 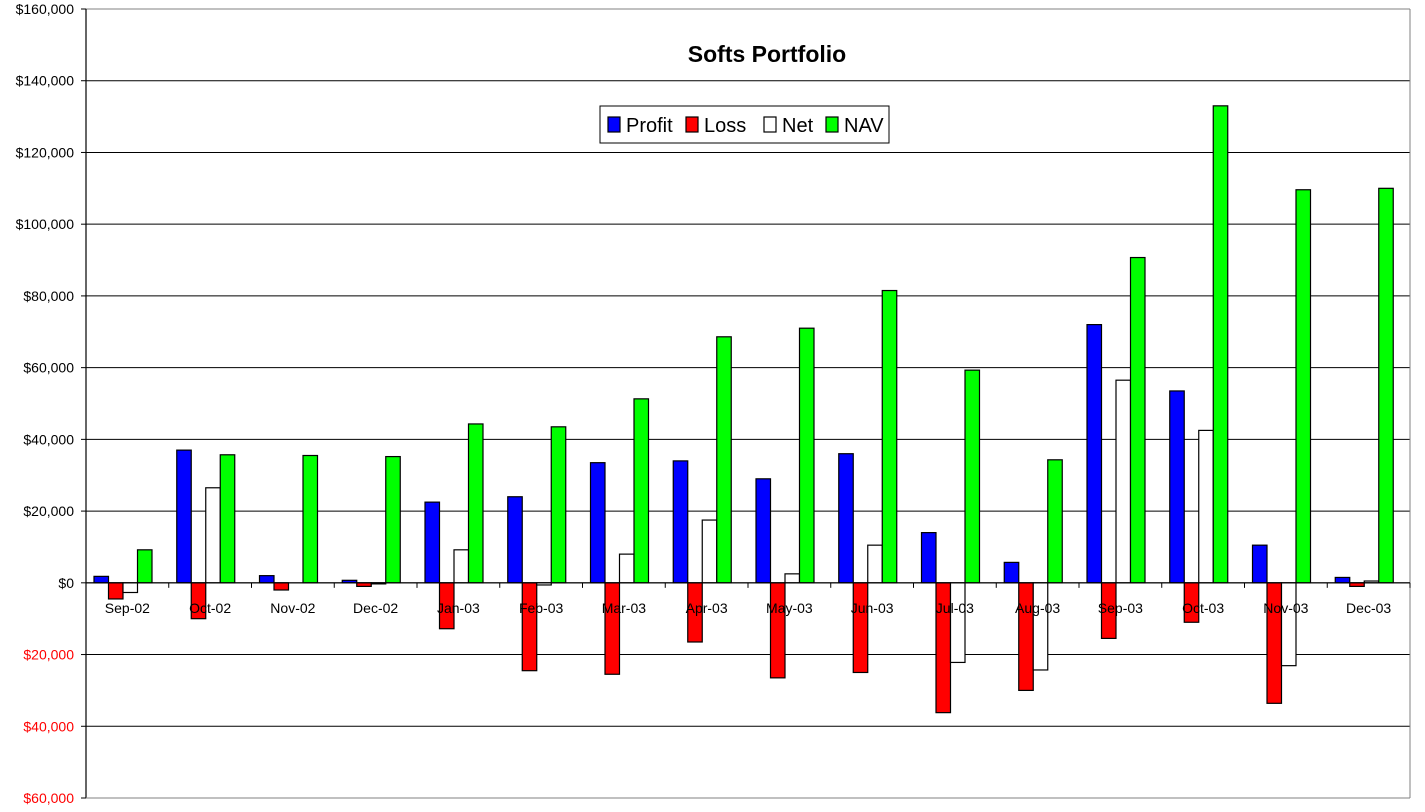 What do you see at coordinates (872, 608) in the screenshot?
I see `x-tick-label-jun-03: Jun-03` at bounding box center [872, 608].